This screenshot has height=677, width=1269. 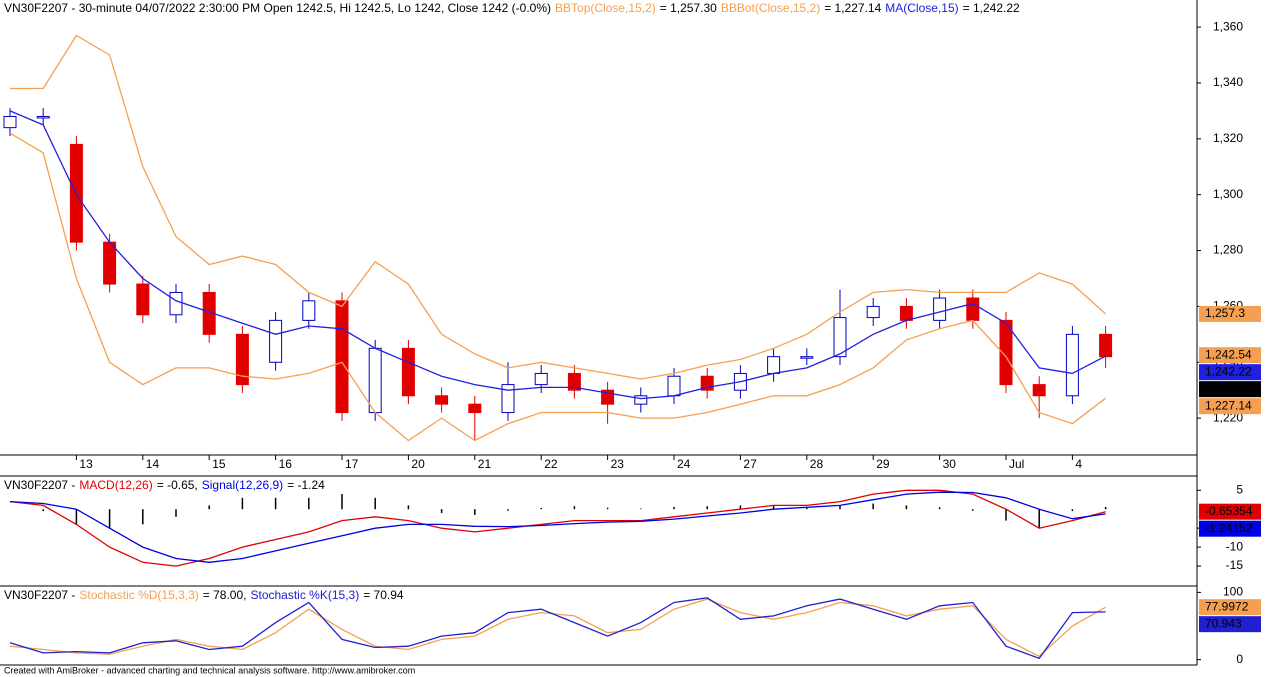 What do you see at coordinates (1239, 659) in the screenshot?
I see `y-tick-label: 0` at bounding box center [1239, 659].